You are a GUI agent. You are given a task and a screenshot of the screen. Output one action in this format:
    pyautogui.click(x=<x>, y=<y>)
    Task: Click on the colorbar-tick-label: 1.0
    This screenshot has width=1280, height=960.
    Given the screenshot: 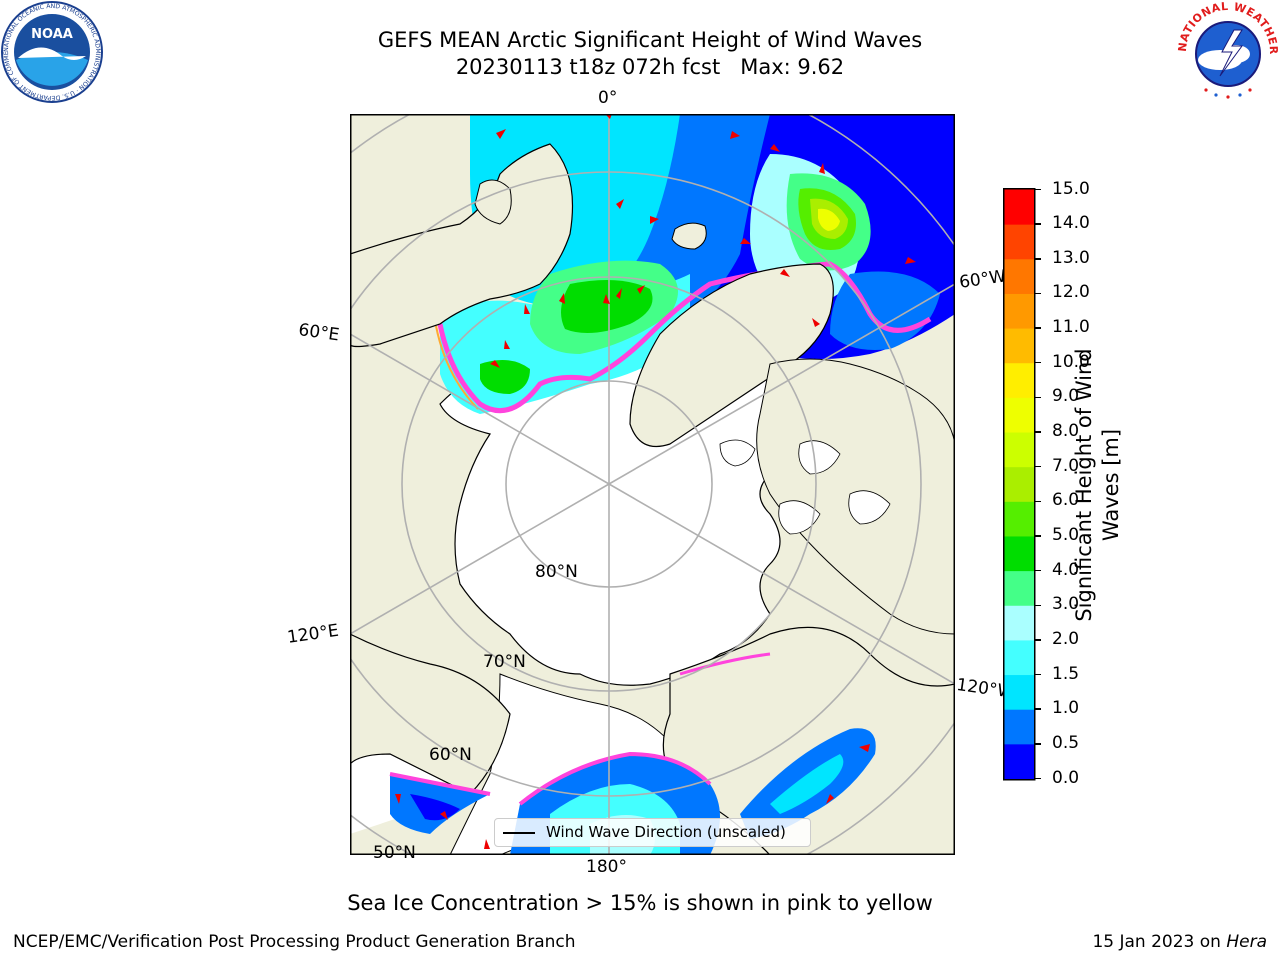 What is the action you would take?
    pyautogui.click(x=1066, y=708)
    